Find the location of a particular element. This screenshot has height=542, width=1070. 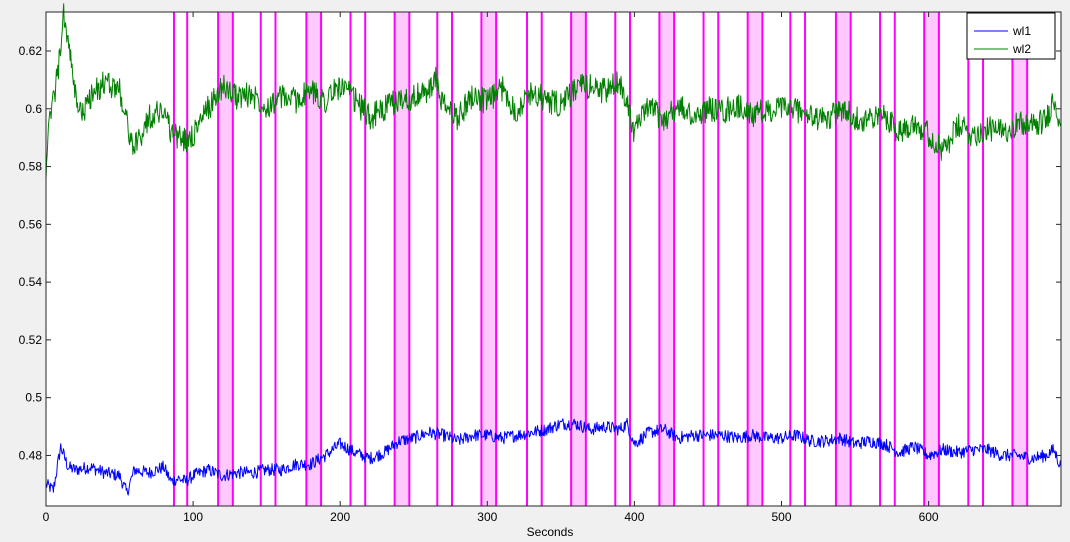

legend-label-wl1: wl1 is located at coordinates (1021, 31).